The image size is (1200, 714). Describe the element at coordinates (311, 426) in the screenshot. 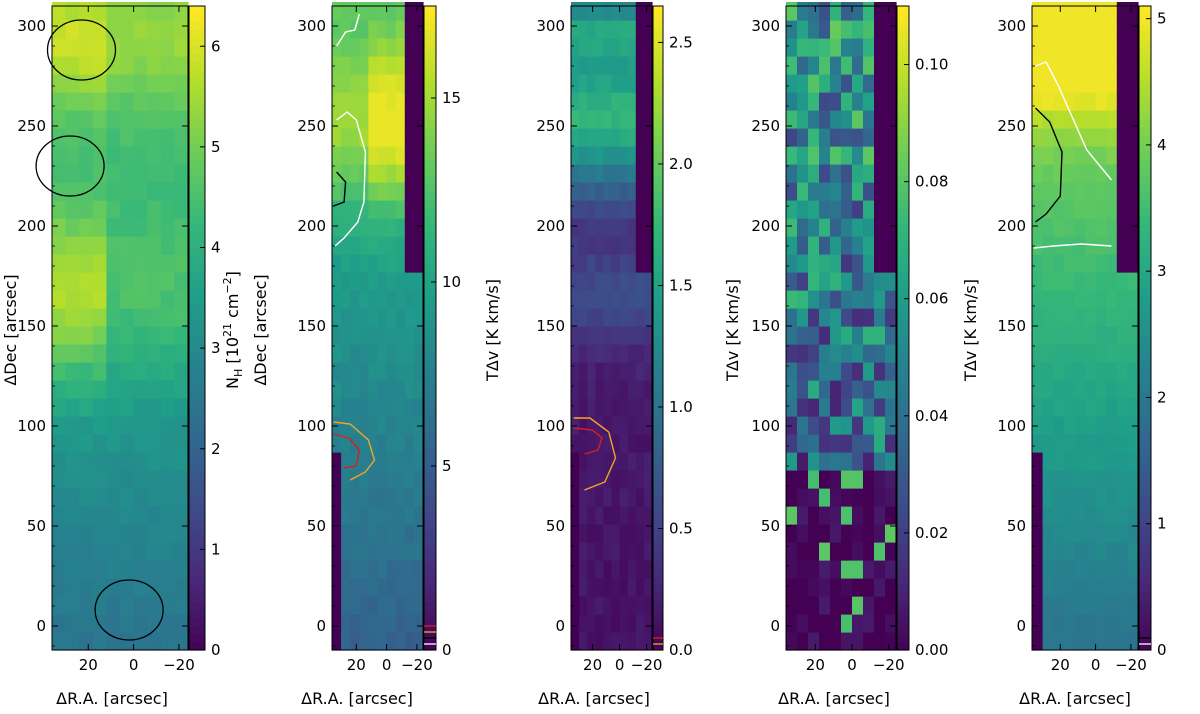

I see `y-tick-label: 100` at that location.